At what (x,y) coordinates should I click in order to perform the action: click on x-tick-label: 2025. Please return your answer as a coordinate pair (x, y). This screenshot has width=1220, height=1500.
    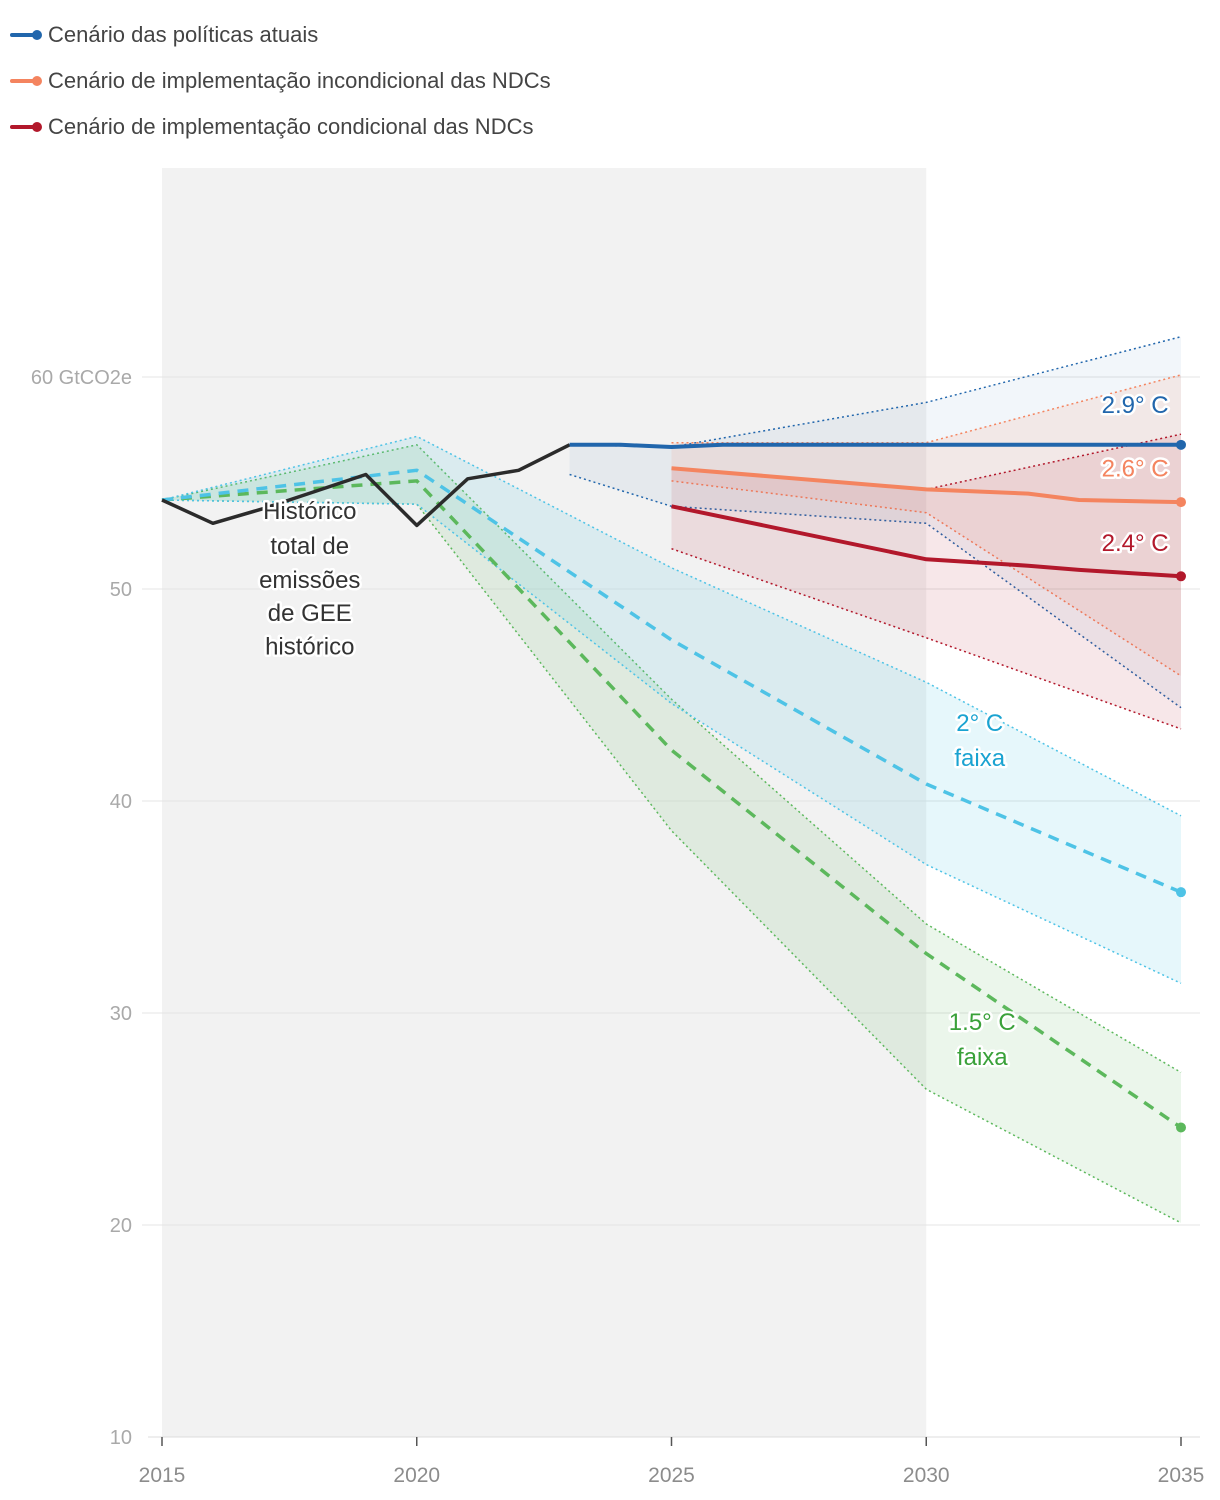
    Looking at the image, I should click on (671, 1475).